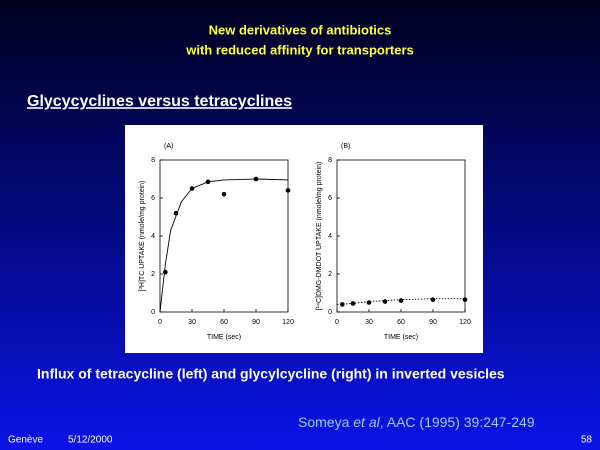  Describe the element at coordinates (366, 422) in the screenshot. I see `citation-text: et al` at that location.